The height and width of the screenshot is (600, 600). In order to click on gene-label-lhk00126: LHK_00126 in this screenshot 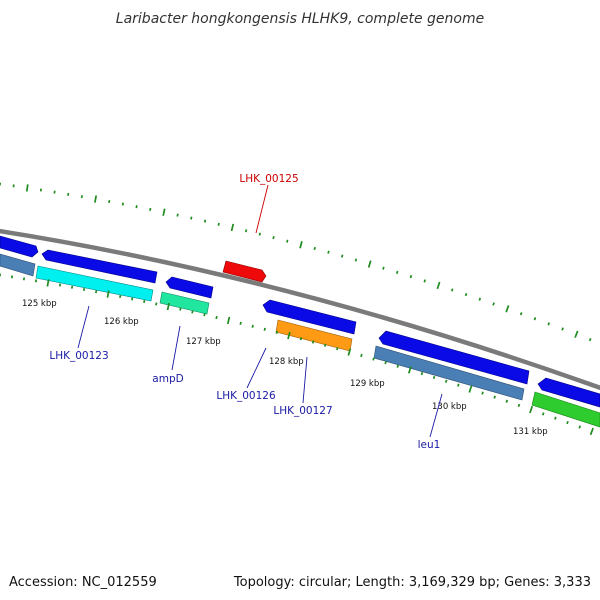, I will do `click(246, 396)`.